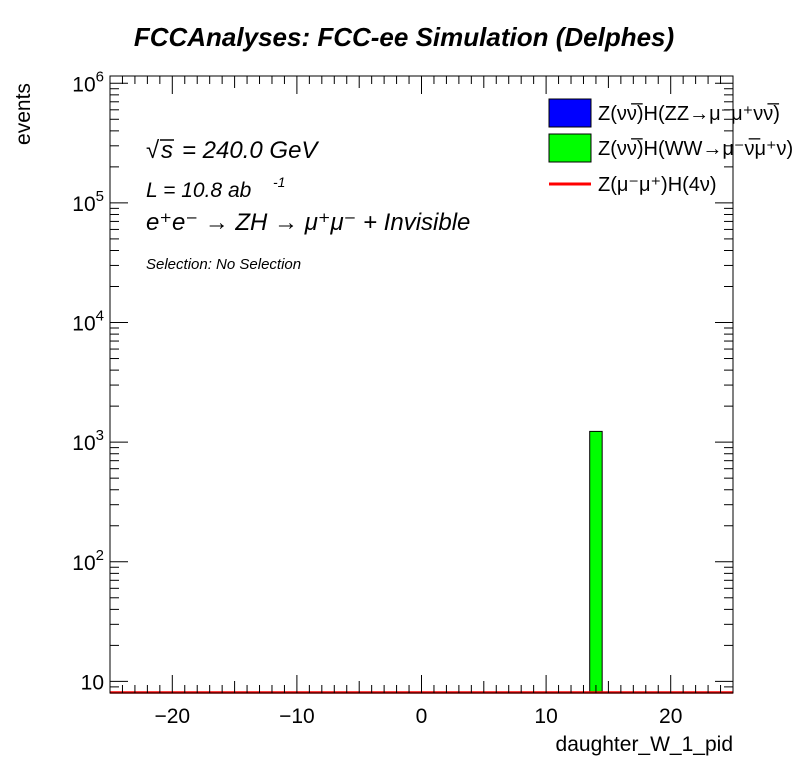 The image size is (796, 772). What do you see at coordinates (88, 202) in the screenshot?
I see `y-tick-label: 10⁵` at bounding box center [88, 202].